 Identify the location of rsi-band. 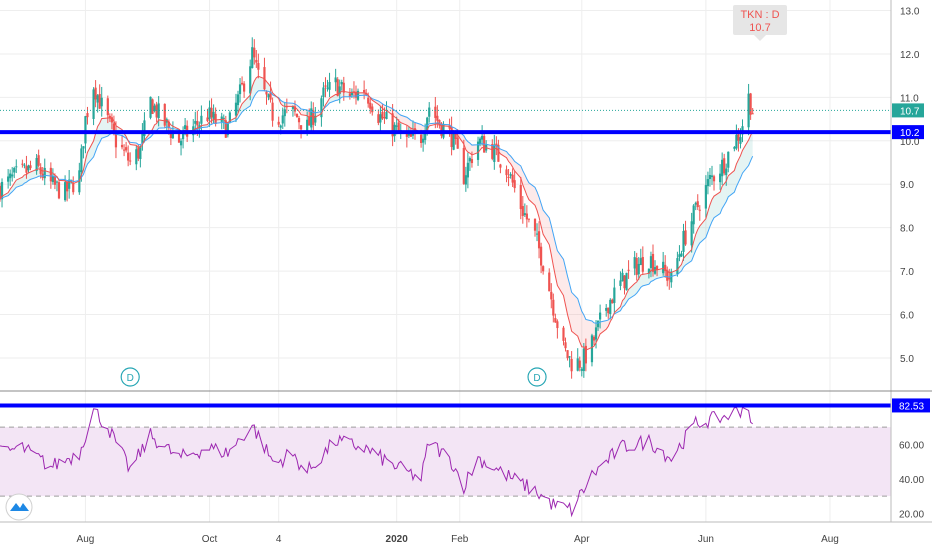
(445, 461).